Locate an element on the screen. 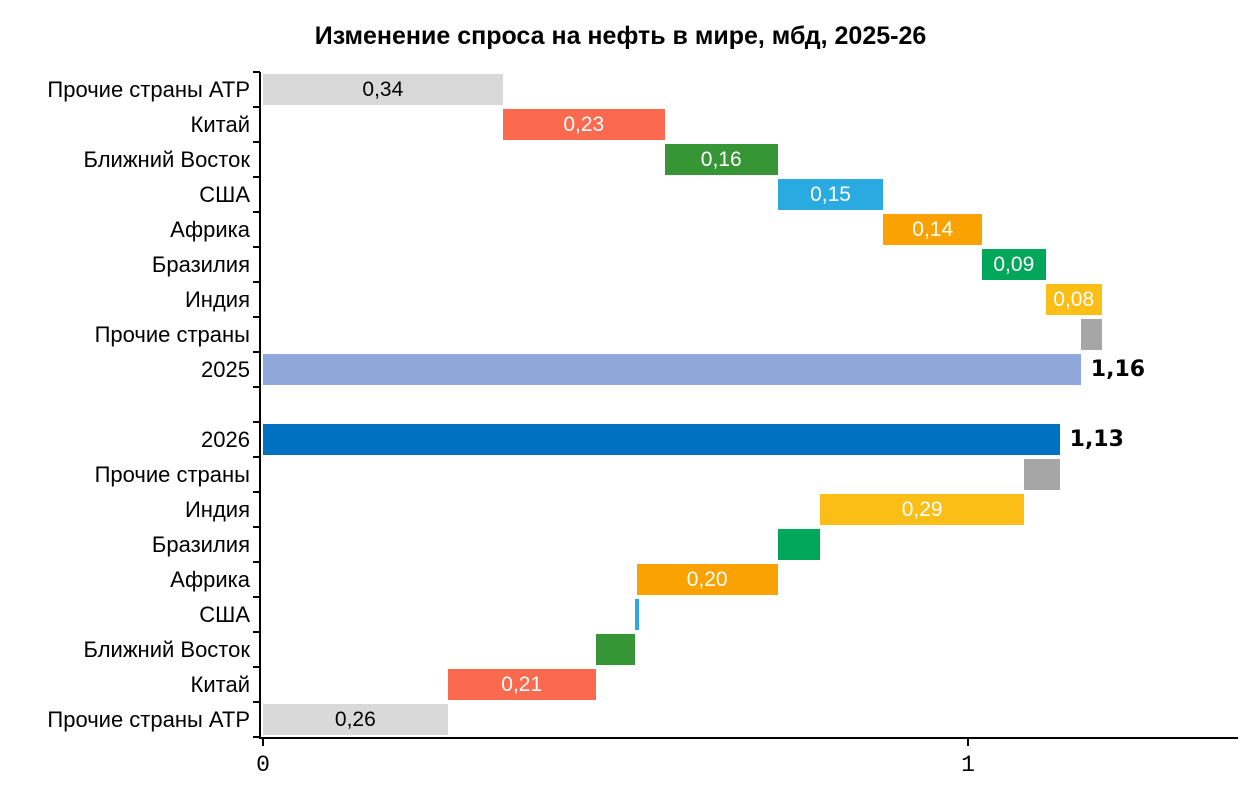  category-label-india-2026: Индия is located at coordinates (217, 509).